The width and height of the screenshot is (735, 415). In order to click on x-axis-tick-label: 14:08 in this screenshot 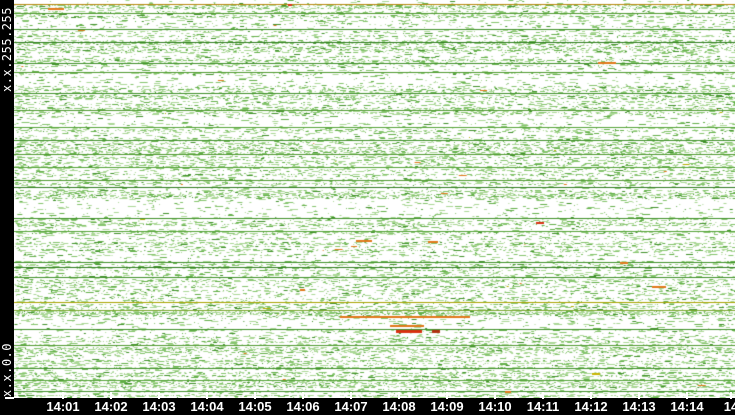, I will do `click(399, 406)`.